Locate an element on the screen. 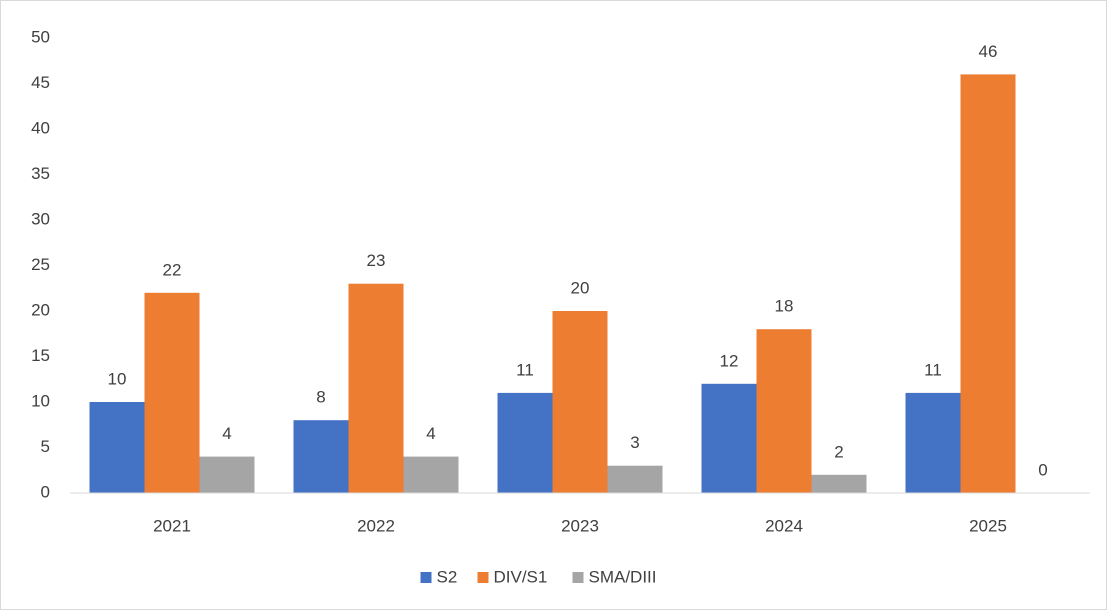 This screenshot has height=610, width=1107. data-label: 46 is located at coordinates (988, 51).